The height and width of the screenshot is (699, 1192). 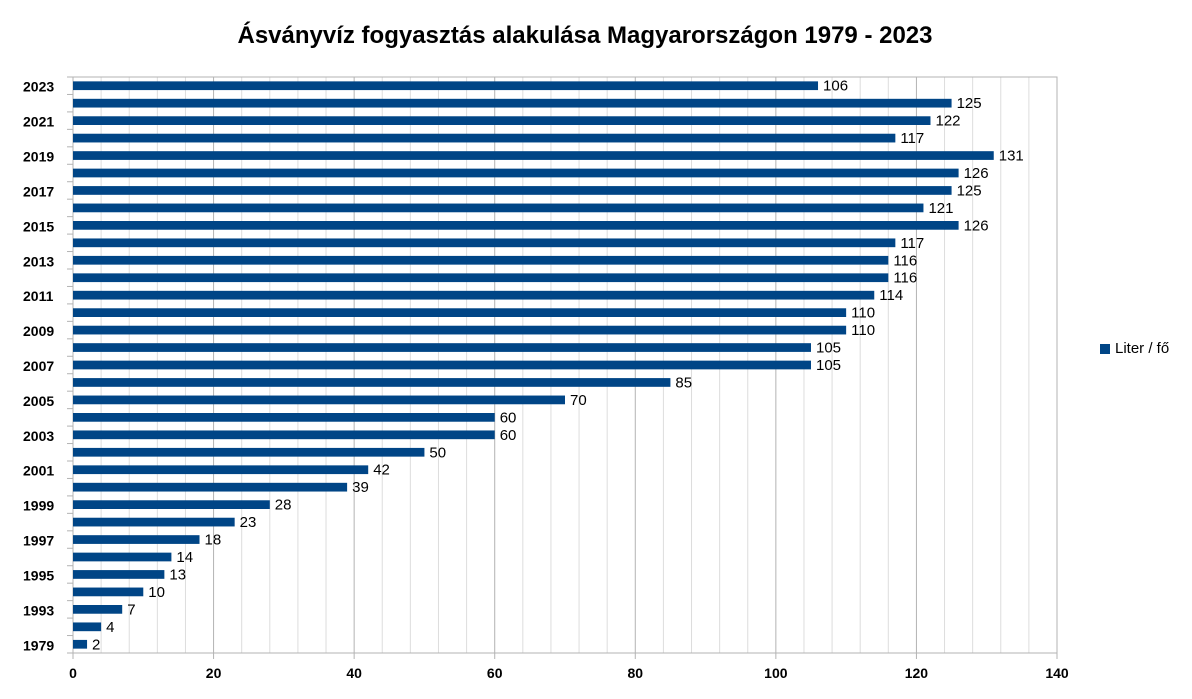 What do you see at coordinates (354, 673) in the screenshot?
I see `x-tick-label: 40` at bounding box center [354, 673].